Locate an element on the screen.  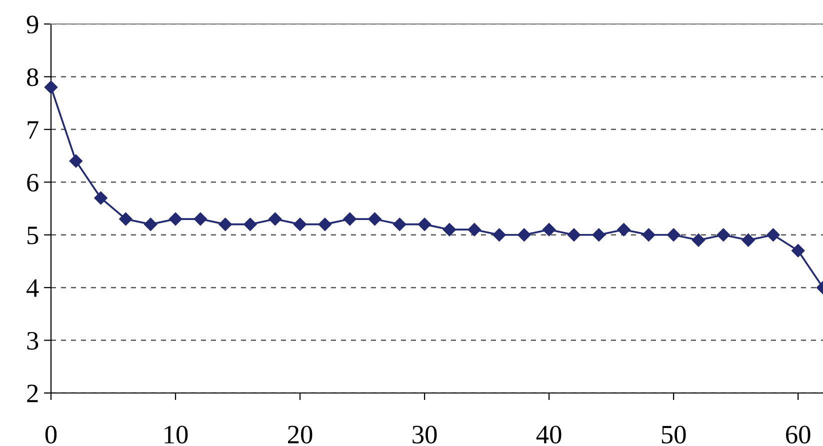
x-tick-label: 20 is located at coordinates (300, 435).